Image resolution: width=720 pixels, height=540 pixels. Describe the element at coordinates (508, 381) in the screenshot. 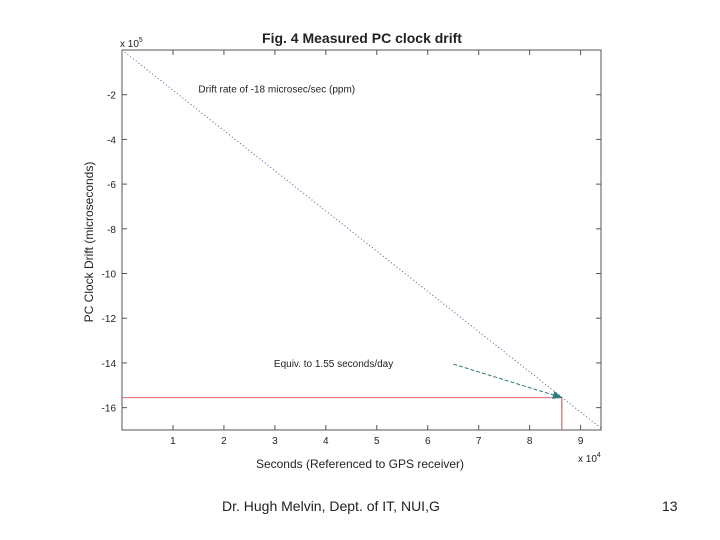

I see `annotation-arrow` at that location.